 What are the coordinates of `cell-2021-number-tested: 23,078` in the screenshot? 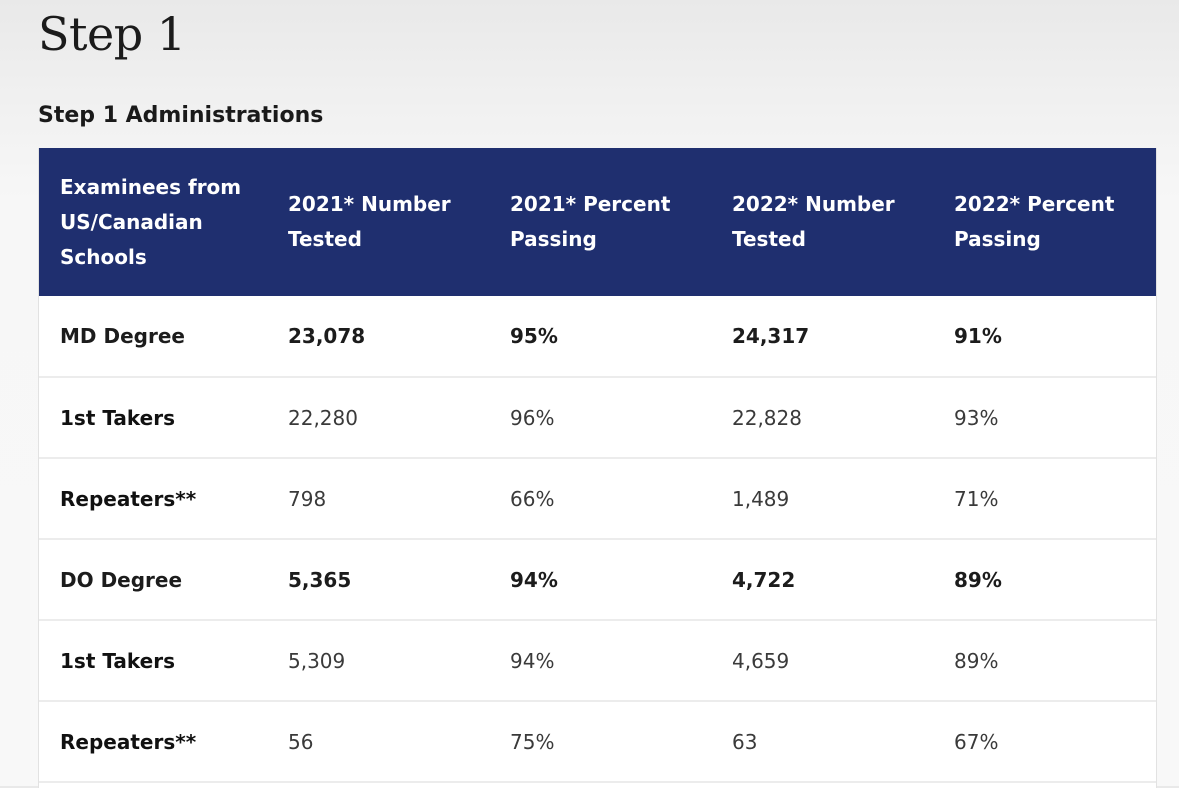 It's located at (327, 336).